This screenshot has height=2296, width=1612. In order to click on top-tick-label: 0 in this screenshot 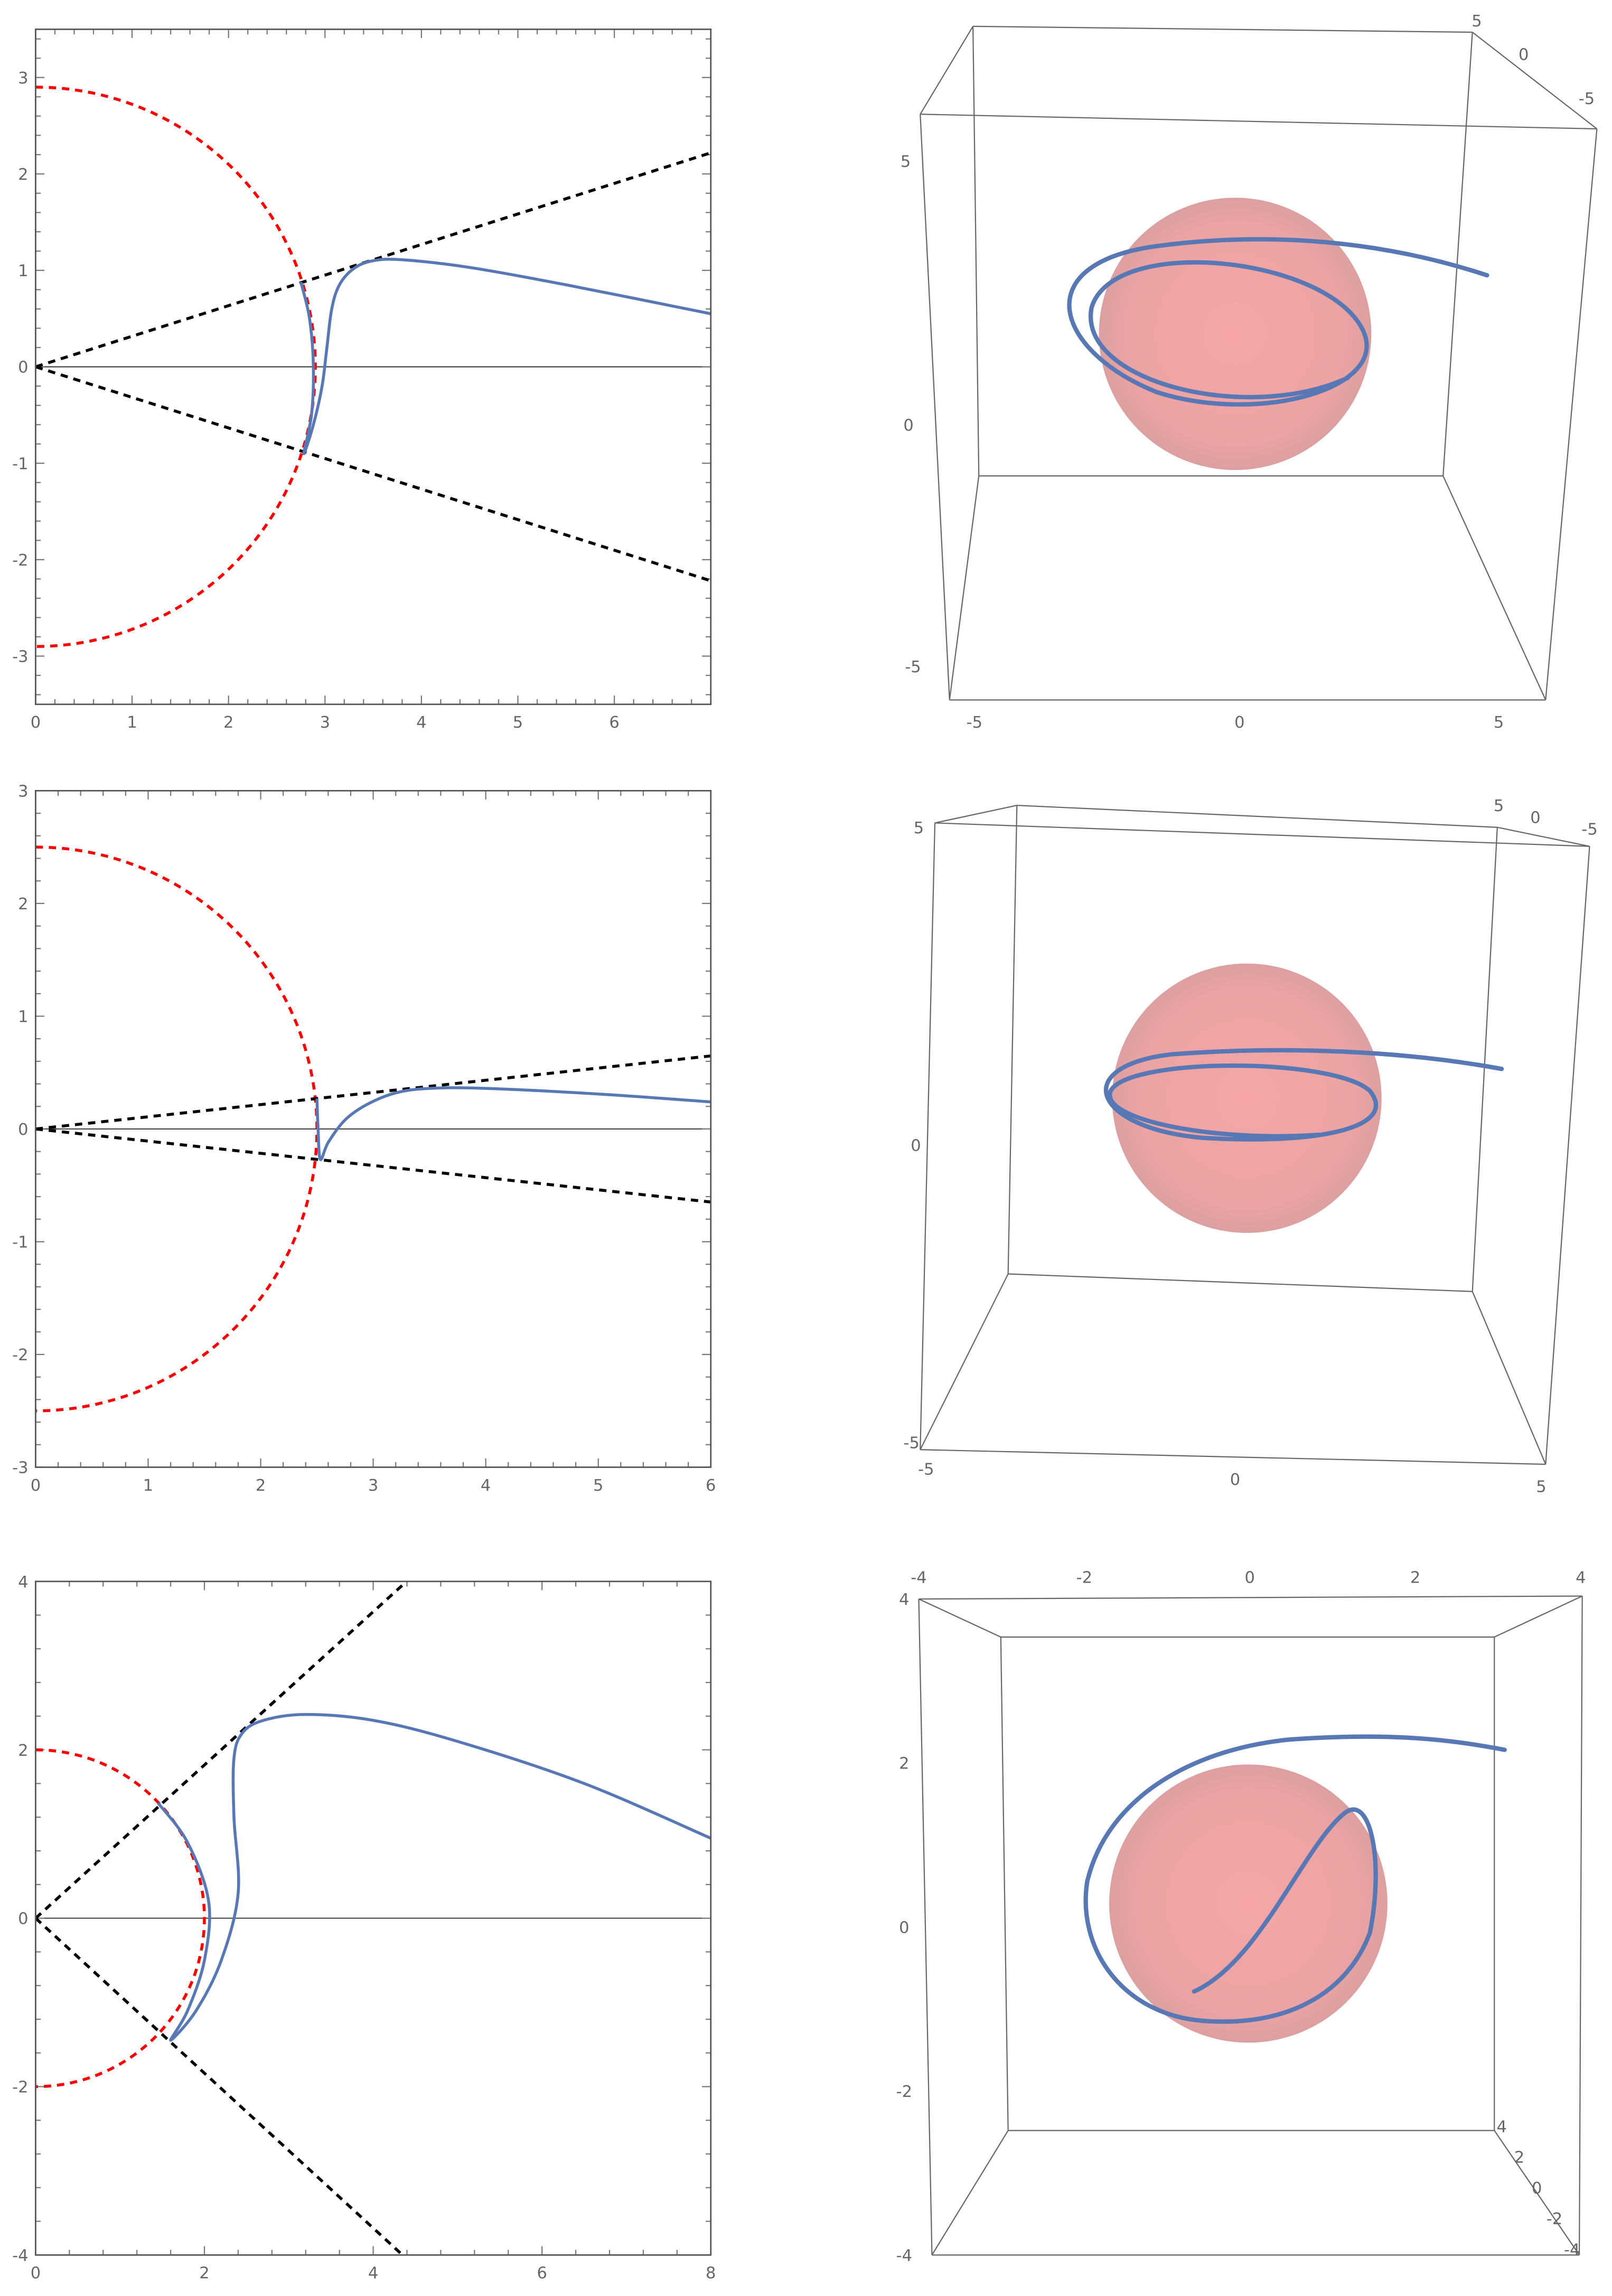, I will do `click(1250, 1578)`.